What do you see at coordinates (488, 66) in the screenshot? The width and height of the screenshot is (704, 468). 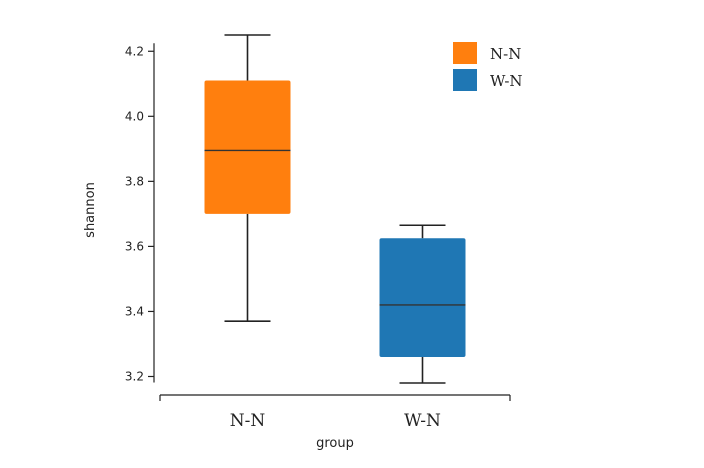 I see `legend: N-N W-N` at bounding box center [488, 66].